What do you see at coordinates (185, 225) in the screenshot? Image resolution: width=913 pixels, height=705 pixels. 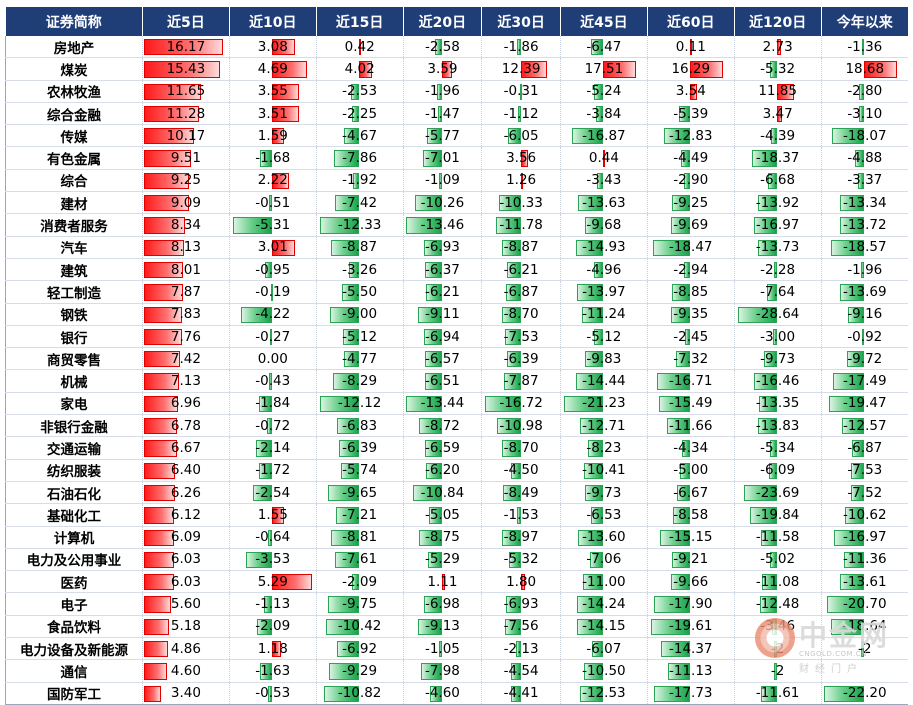 I see `value-cell: 8.34` at bounding box center [185, 225].